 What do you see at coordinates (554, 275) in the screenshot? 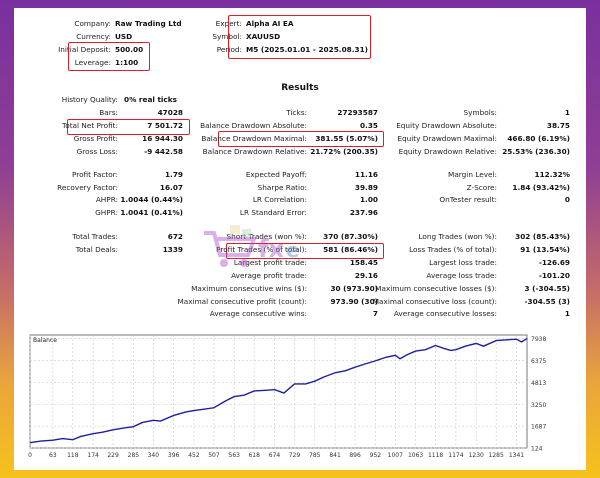
I see `stat-value: -101.20` at bounding box center [554, 275].